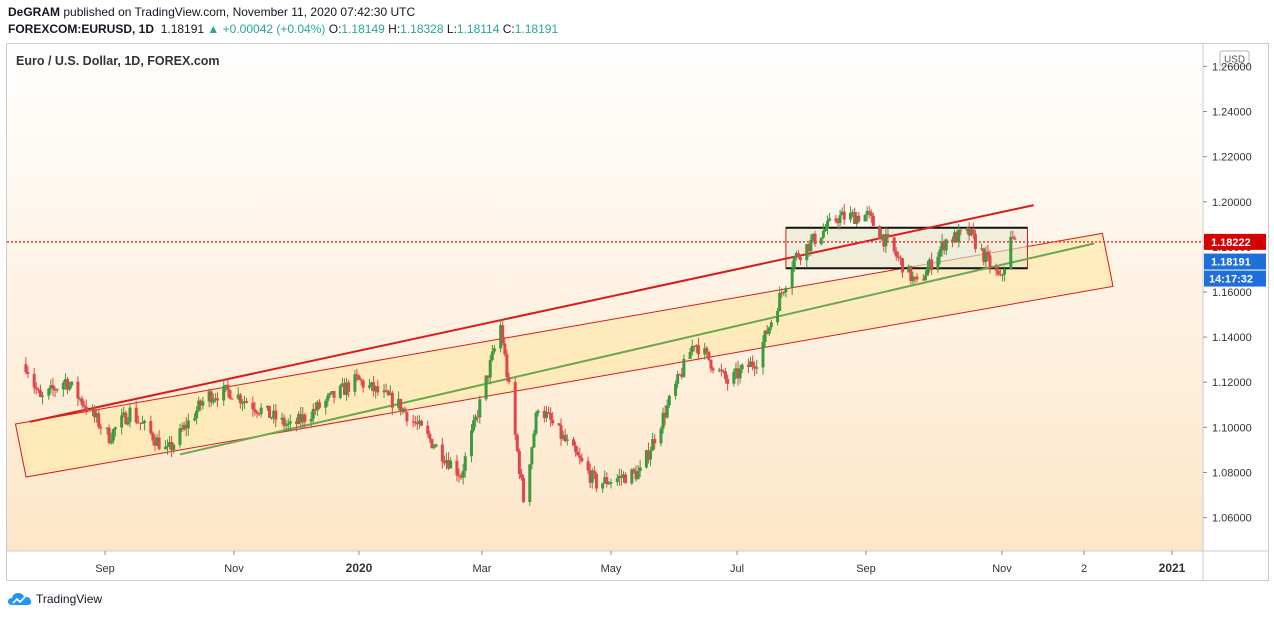 This screenshot has height=618, width=1274. What do you see at coordinates (34, 12) in the screenshot?
I see `author-name: DeGRAM` at bounding box center [34, 12].